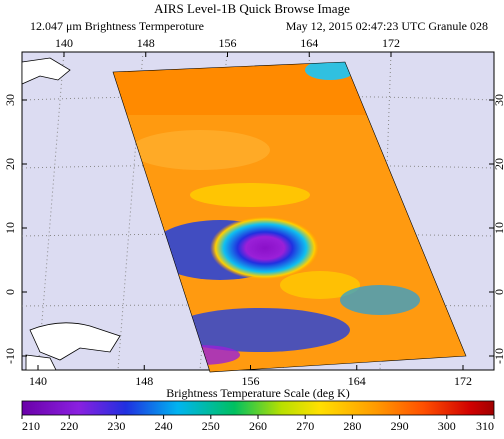  I want to click on colorbar, so click(258, 408).